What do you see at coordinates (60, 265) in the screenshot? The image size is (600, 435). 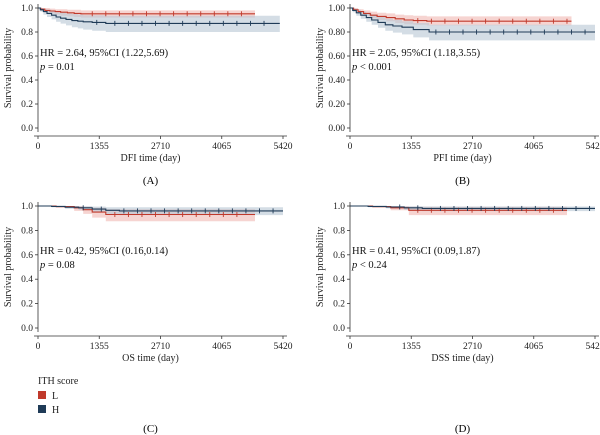 I see `p-value: = 0.08` at bounding box center [60, 265].